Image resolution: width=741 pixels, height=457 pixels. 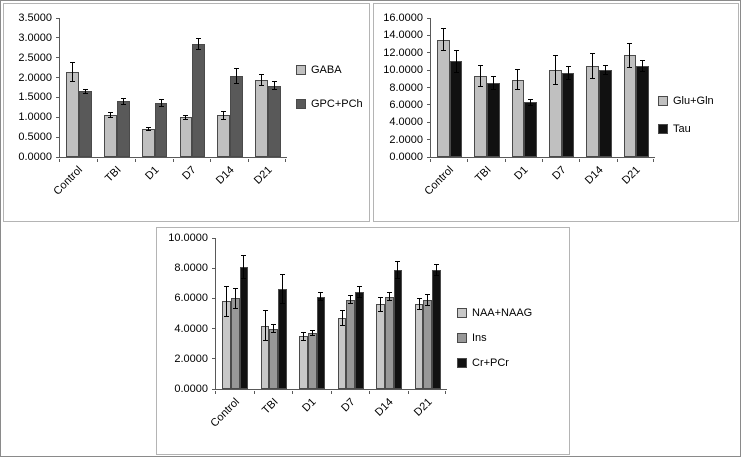 I want to click on y-tick-label: 8.0000, so click(x=406, y=87).